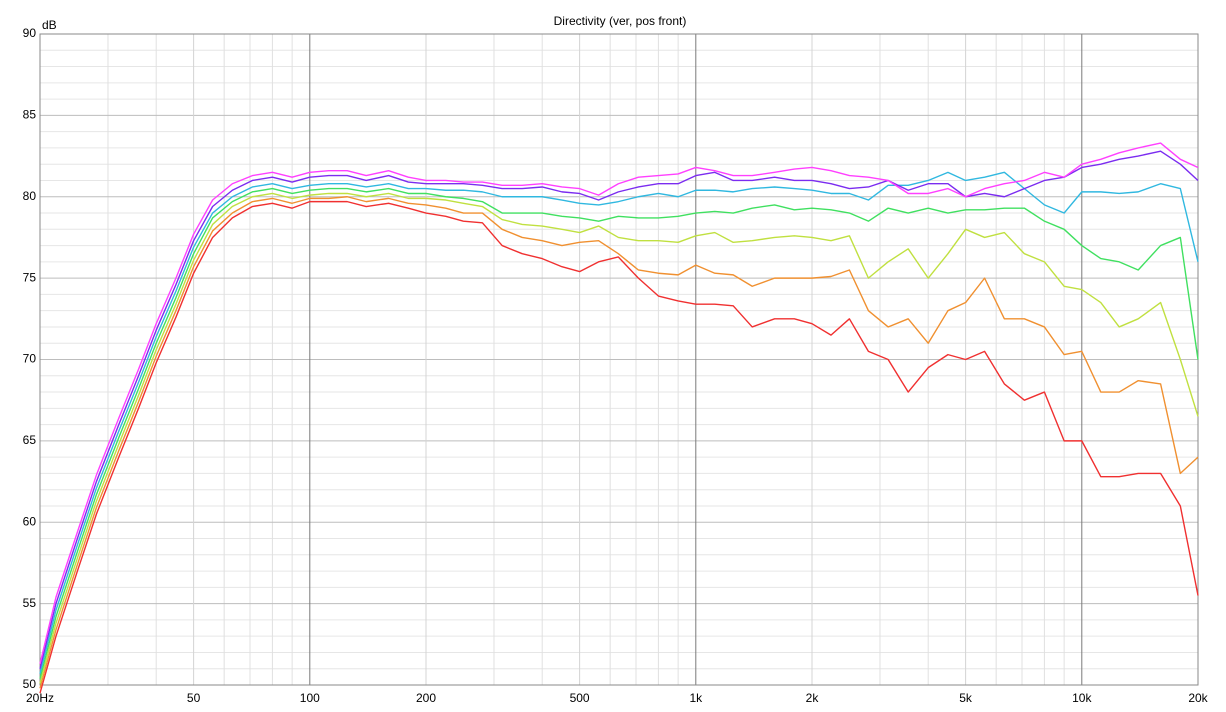 The height and width of the screenshot is (712, 1226). Describe the element at coordinates (30, 196) in the screenshot. I see `y-tick-label: 80` at that location.